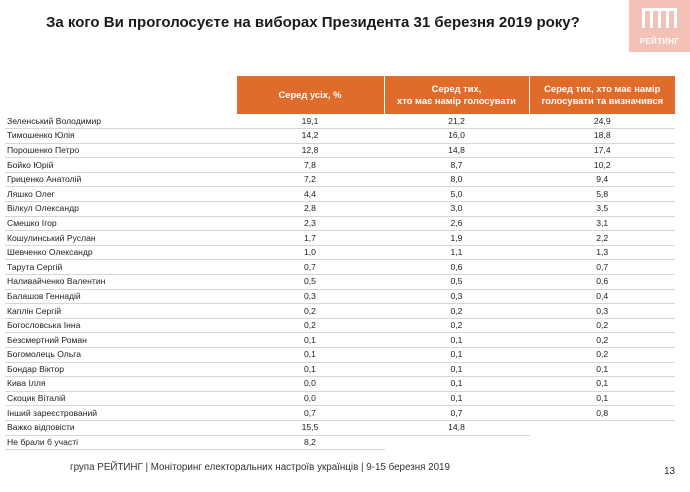  Describe the element at coordinates (120, 194) in the screenshot. I see `candidate-name: Ляшко Олег` at that location.